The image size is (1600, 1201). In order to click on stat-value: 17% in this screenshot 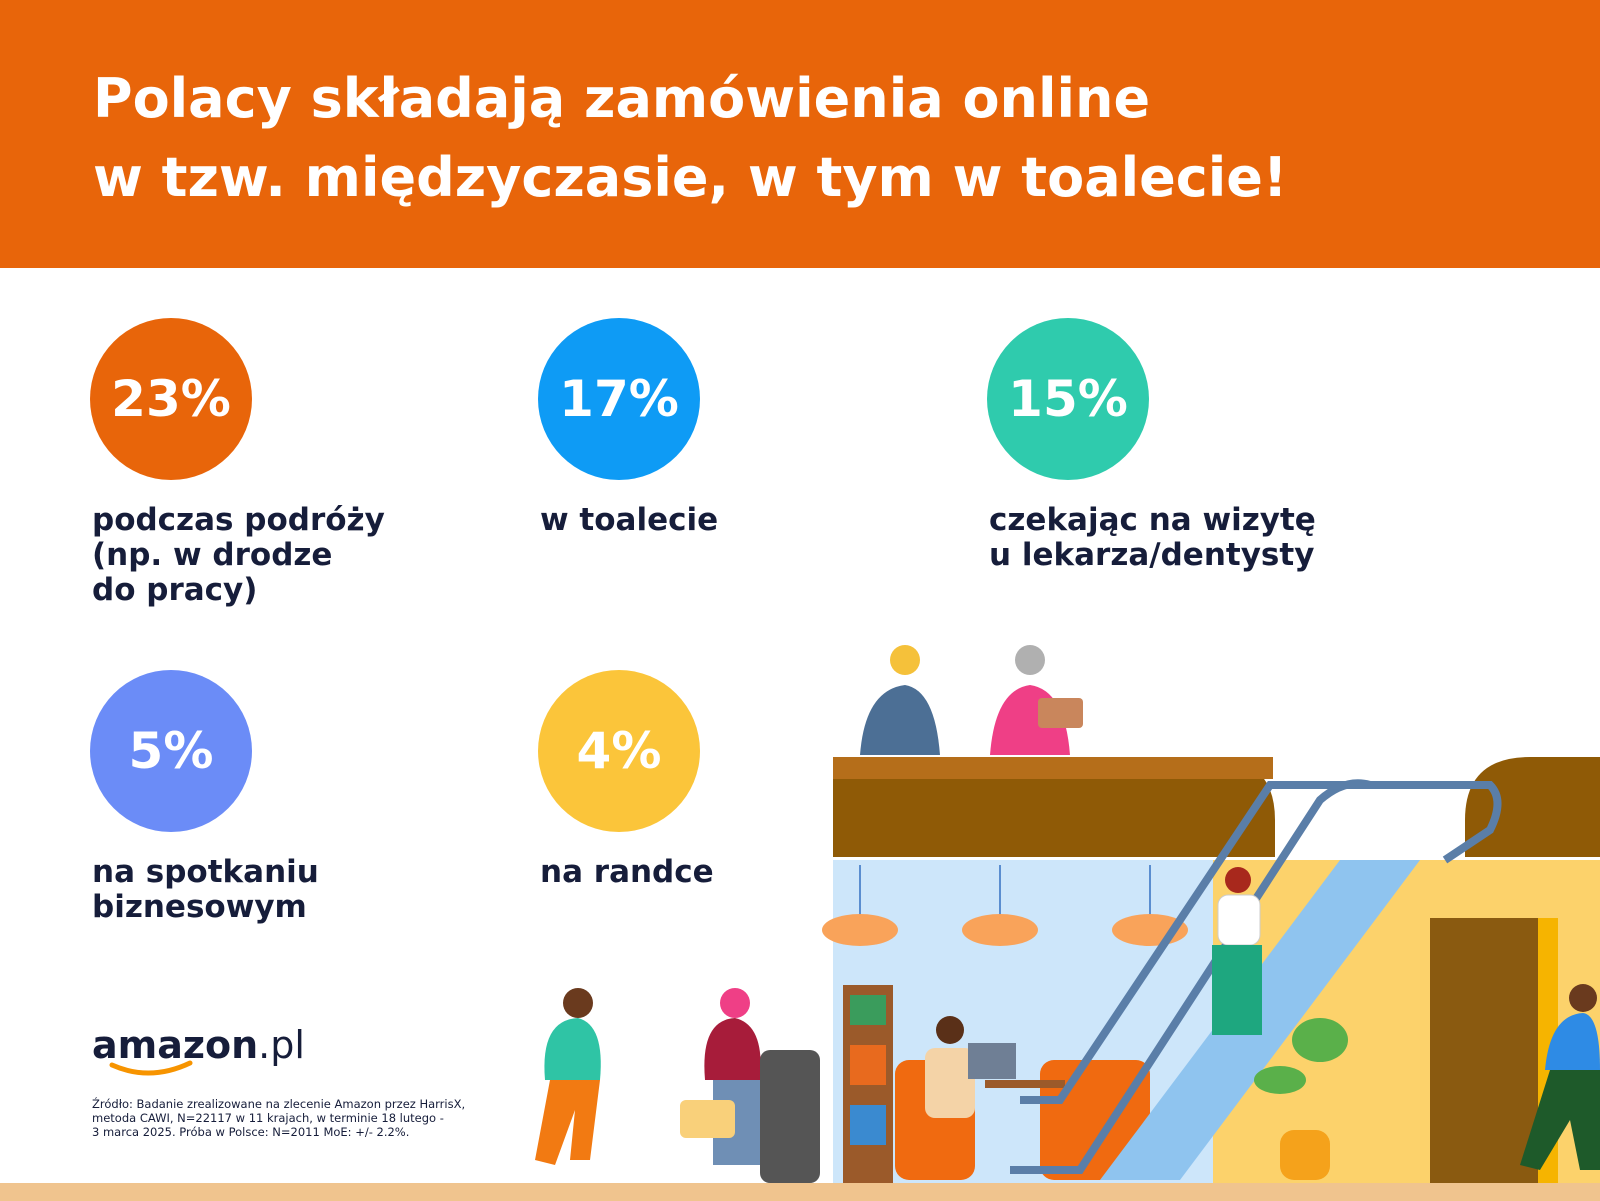, I will do `click(619, 399)`.